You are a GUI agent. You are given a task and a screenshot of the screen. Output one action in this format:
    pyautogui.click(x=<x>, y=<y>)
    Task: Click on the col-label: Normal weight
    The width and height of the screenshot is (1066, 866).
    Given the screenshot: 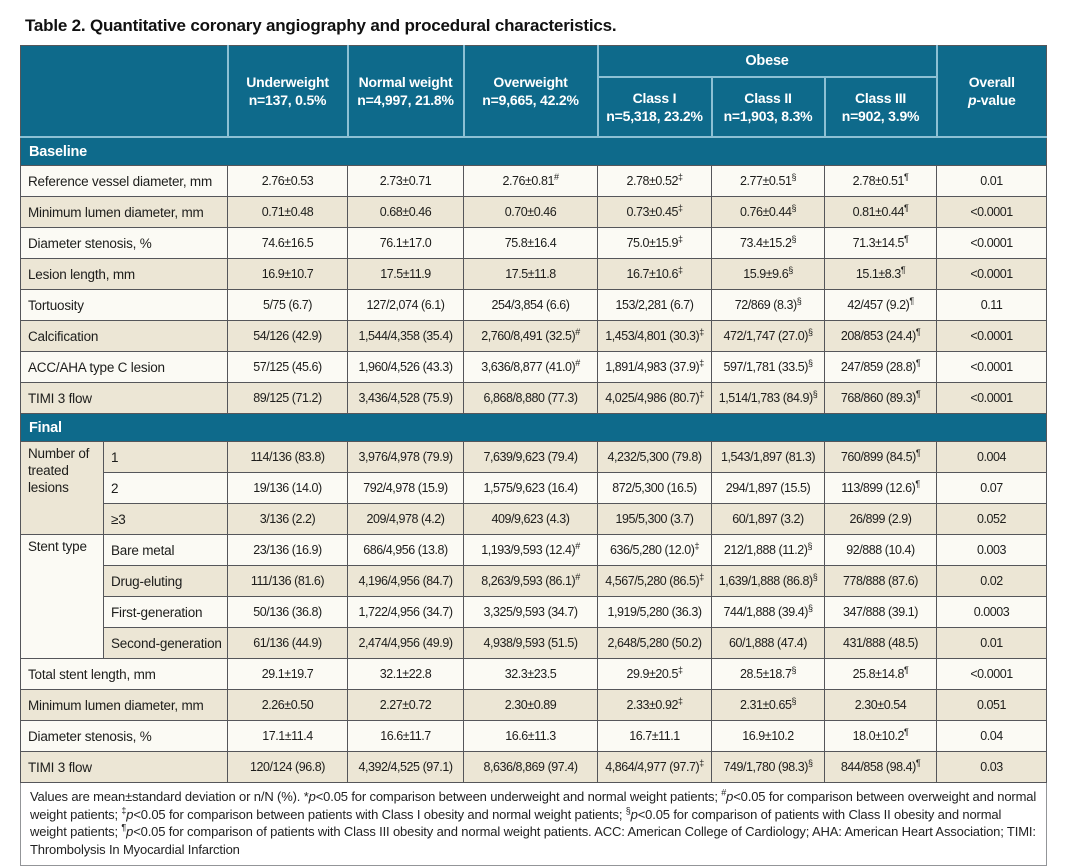 What is the action you would take?
    pyautogui.click(x=405, y=81)
    